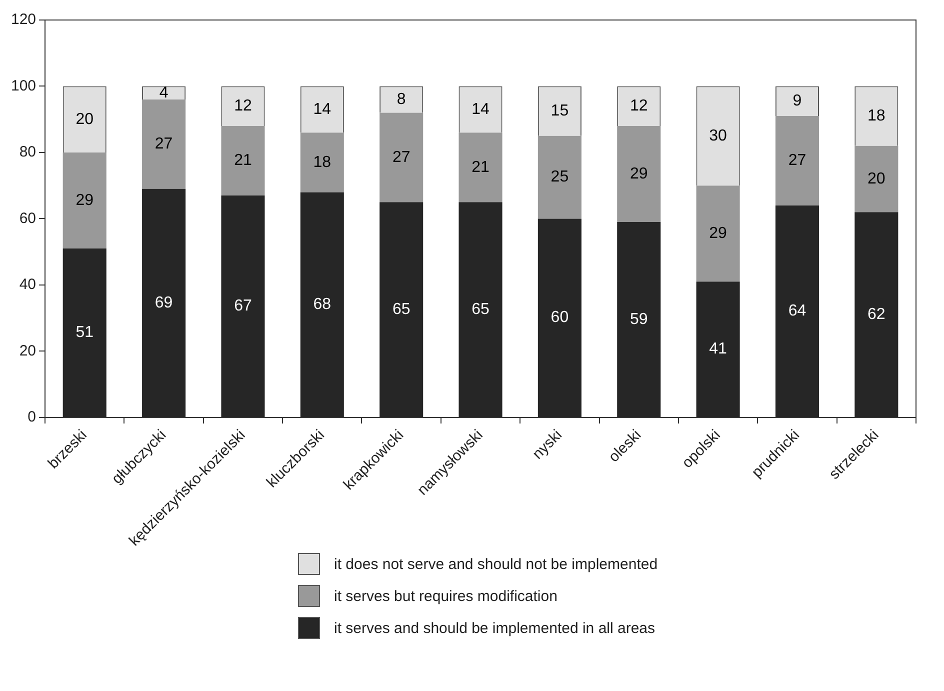 The image size is (944, 691). I want to click on legend-label: it serves and should be implemented in all areas, so click(495, 628).